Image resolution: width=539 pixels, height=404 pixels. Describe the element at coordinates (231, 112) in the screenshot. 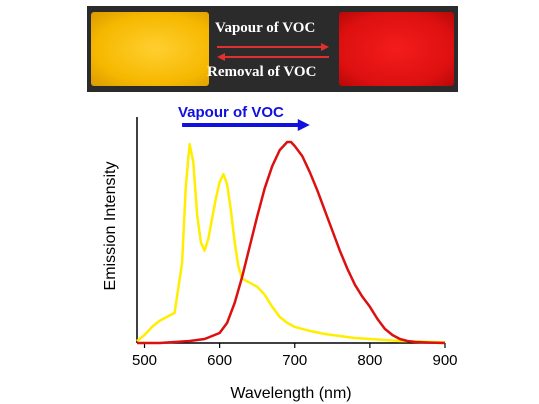

I see `annotation-text: Vapour of VOC` at that location.